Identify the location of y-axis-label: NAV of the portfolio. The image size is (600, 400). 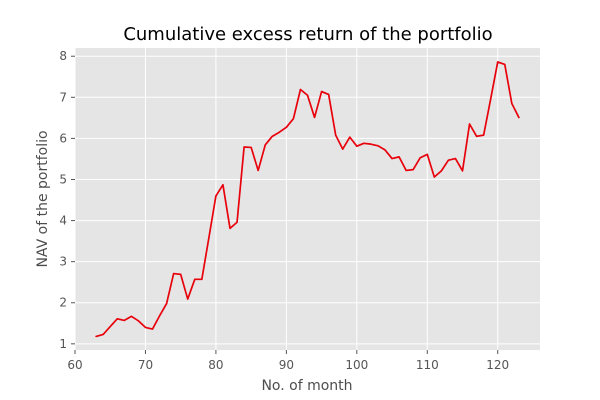
(43, 198).